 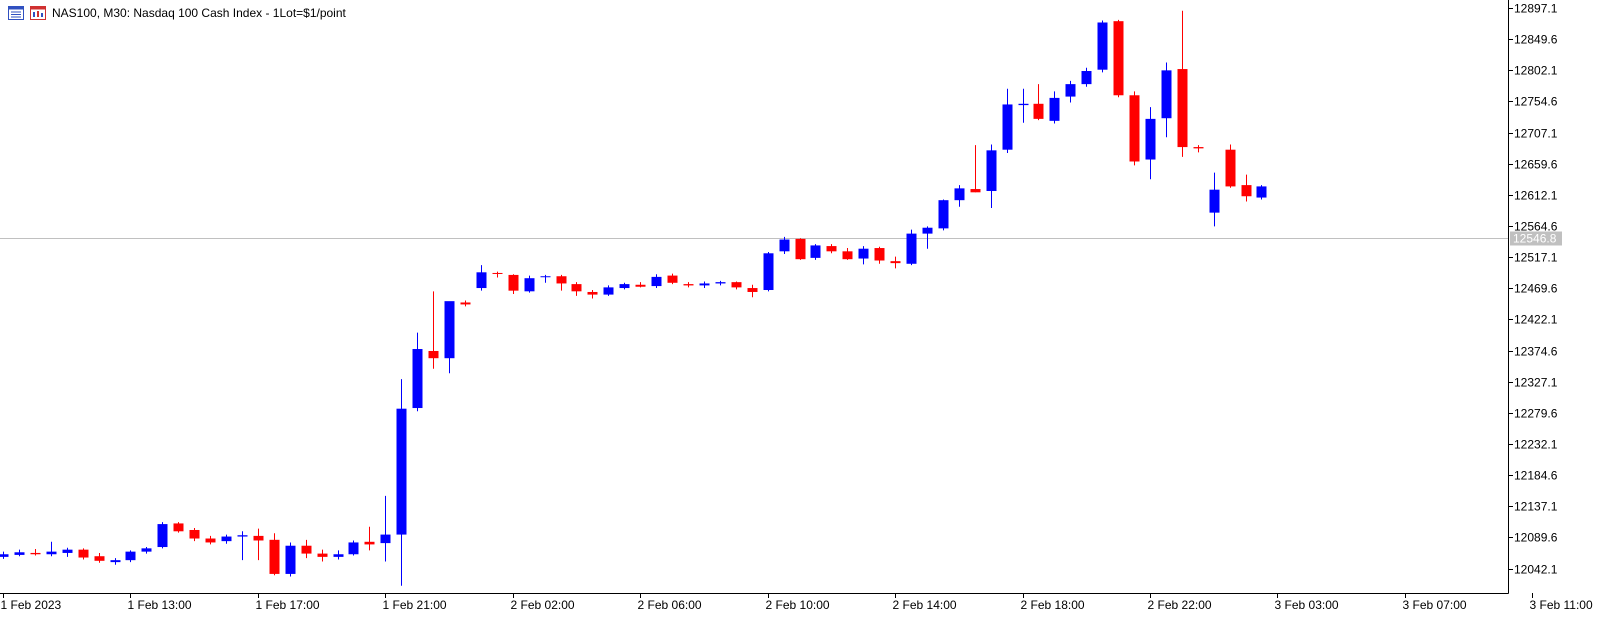 What do you see at coordinates (1536, 227) in the screenshot?
I see `y-tick-label: 12564.6` at bounding box center [1536, 227].